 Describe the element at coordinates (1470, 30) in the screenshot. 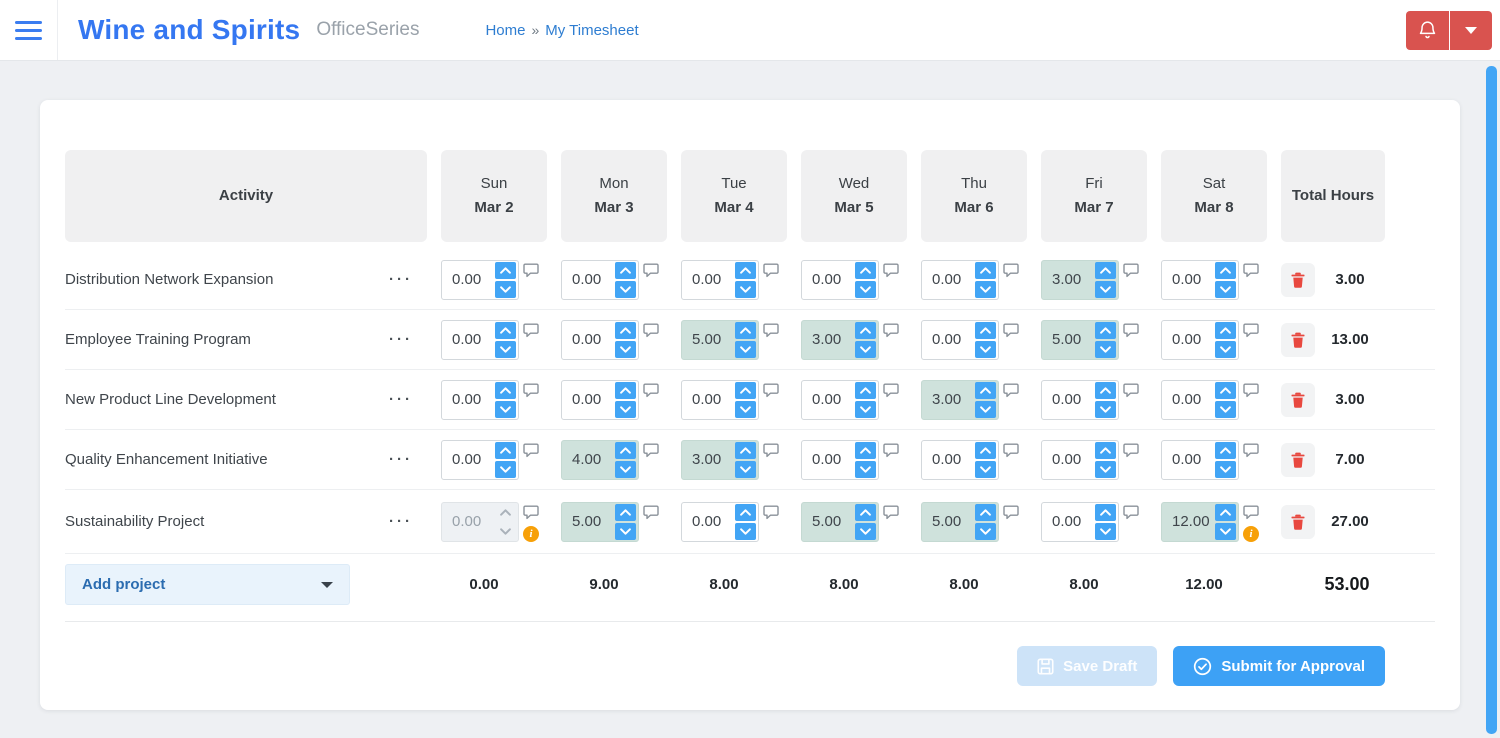

I see `user-menu-button` at that location.